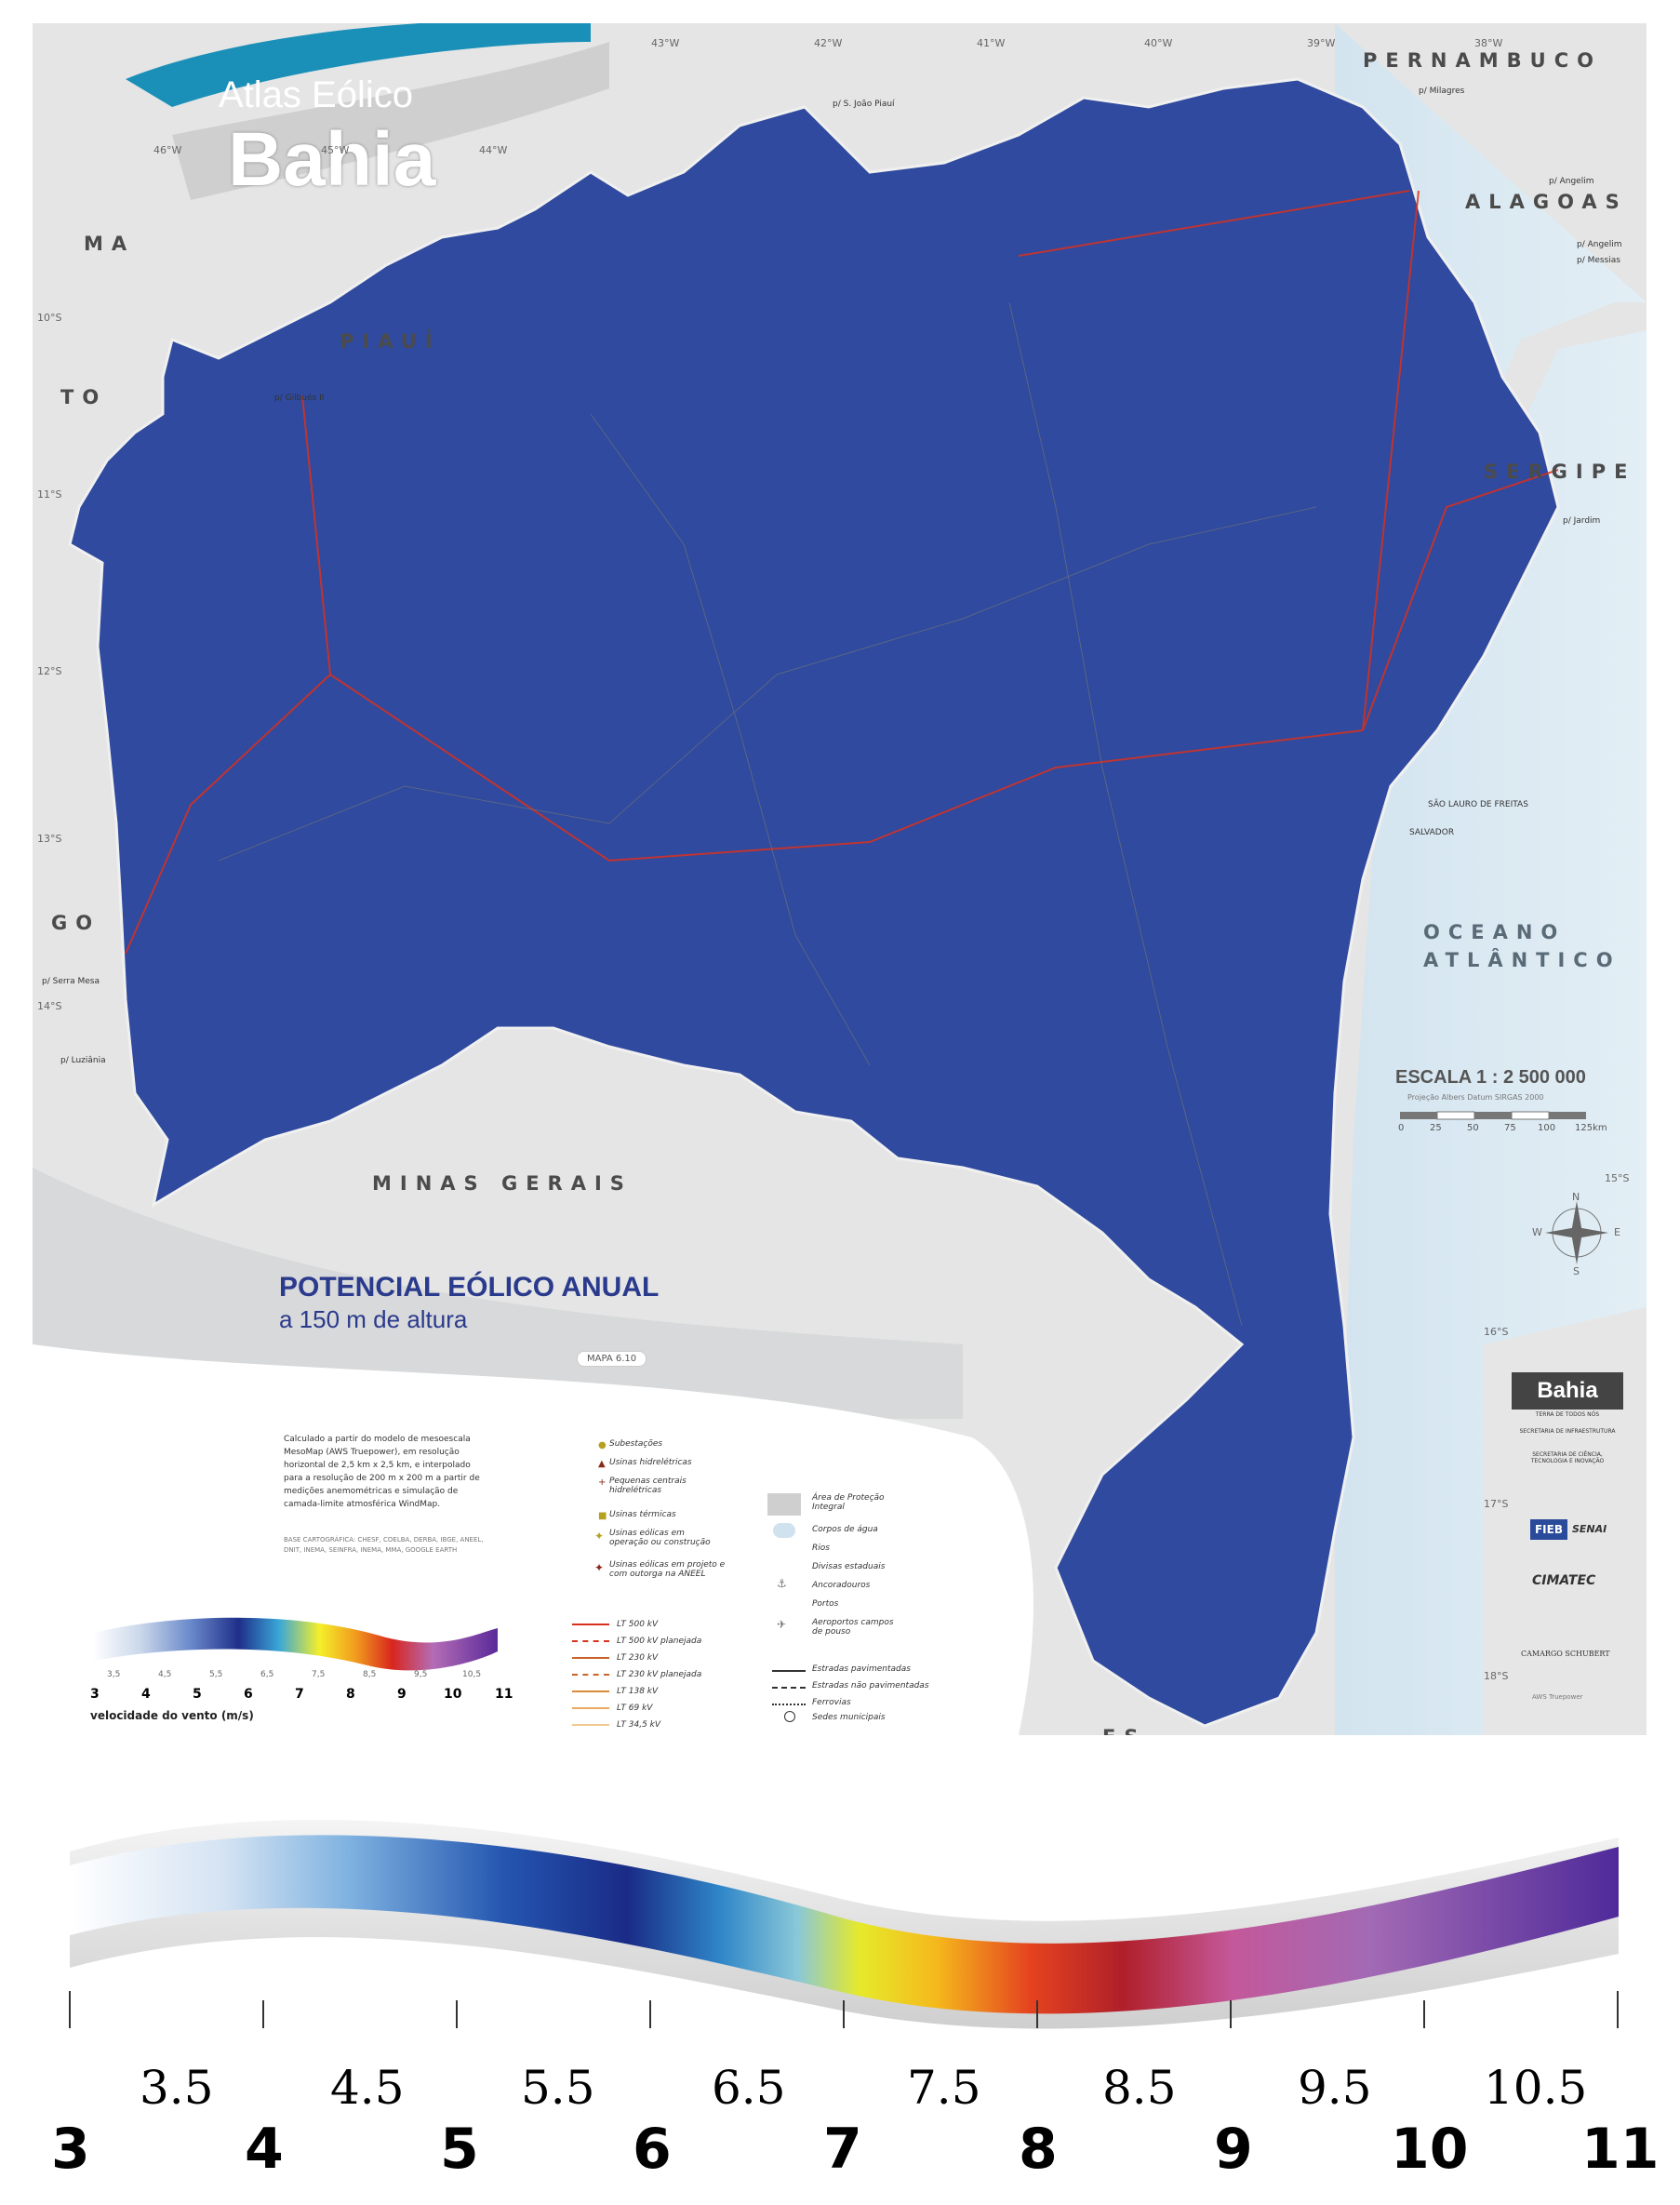  I want to click on lon-label: 40°W, so click(1158, 43).